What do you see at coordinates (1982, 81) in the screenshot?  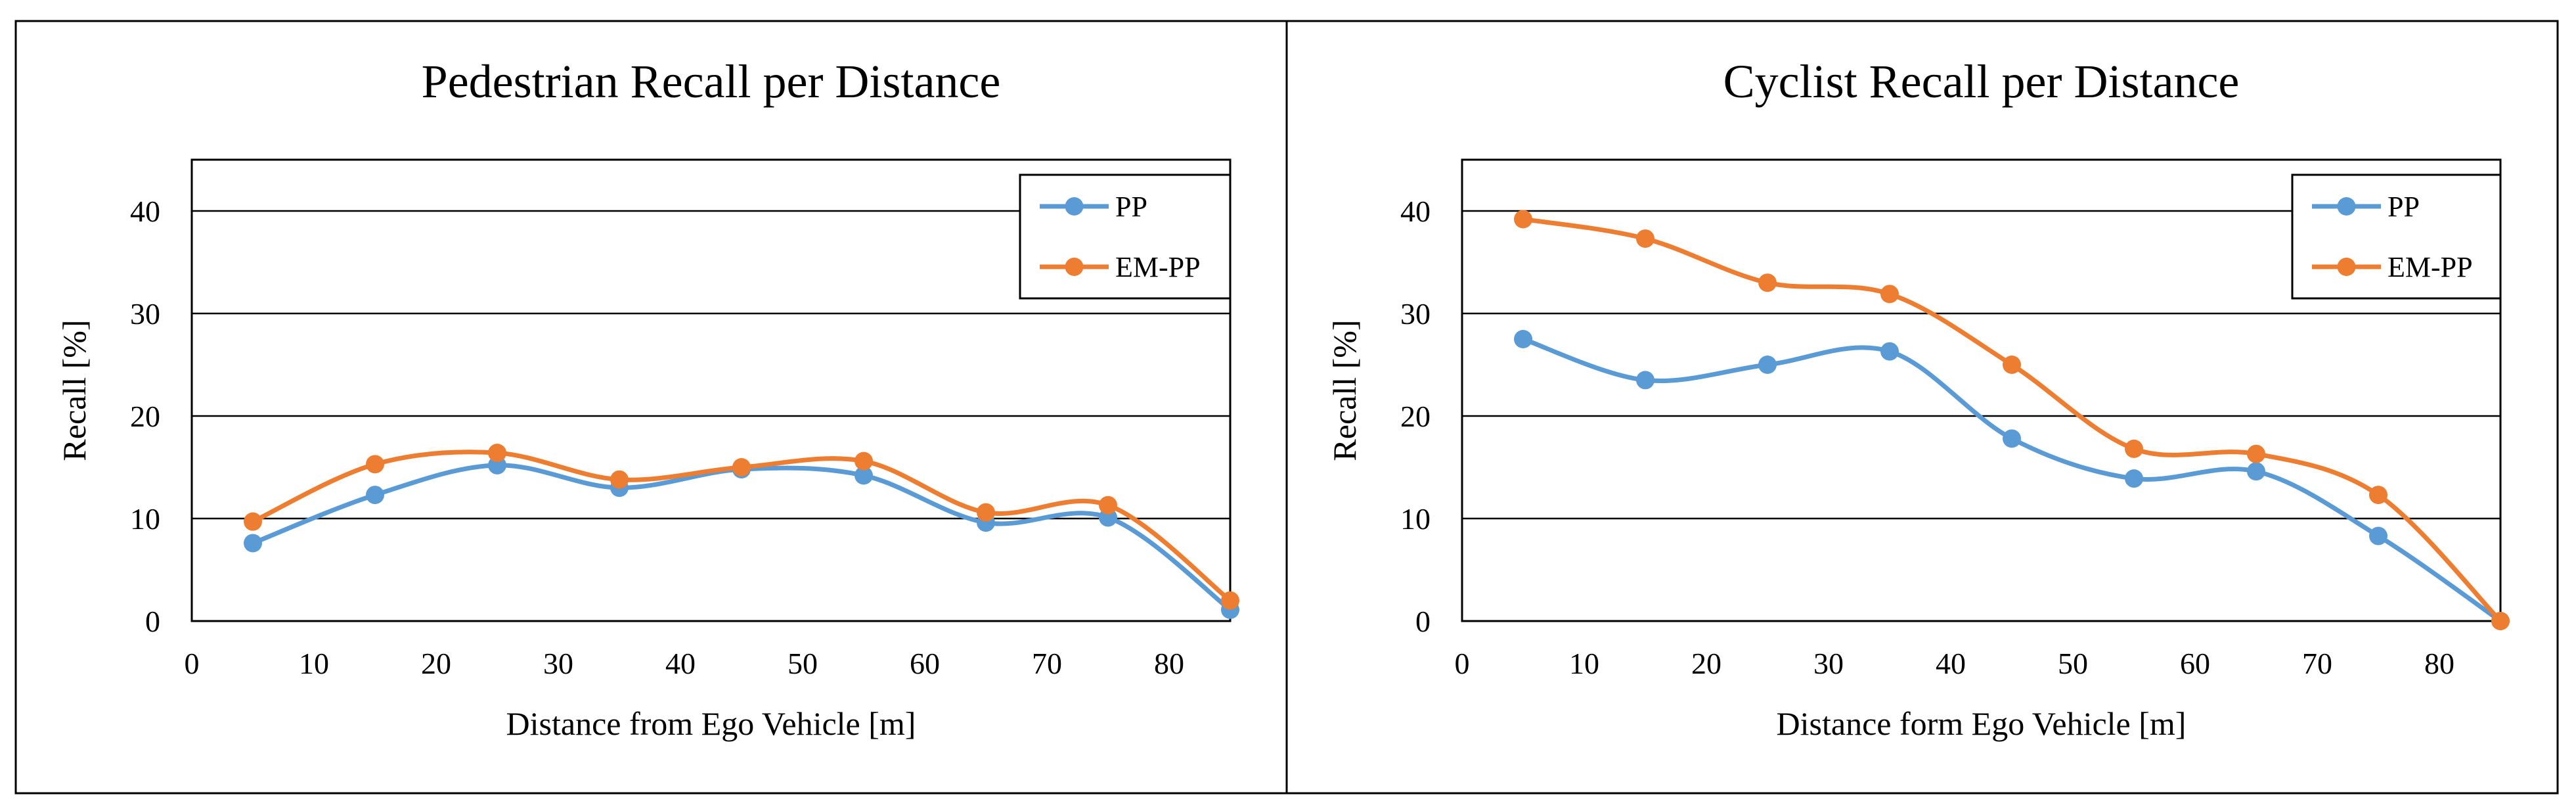 I see `chart-title: Cyclist Recall per Distance` at bounding box center [1982, 81].